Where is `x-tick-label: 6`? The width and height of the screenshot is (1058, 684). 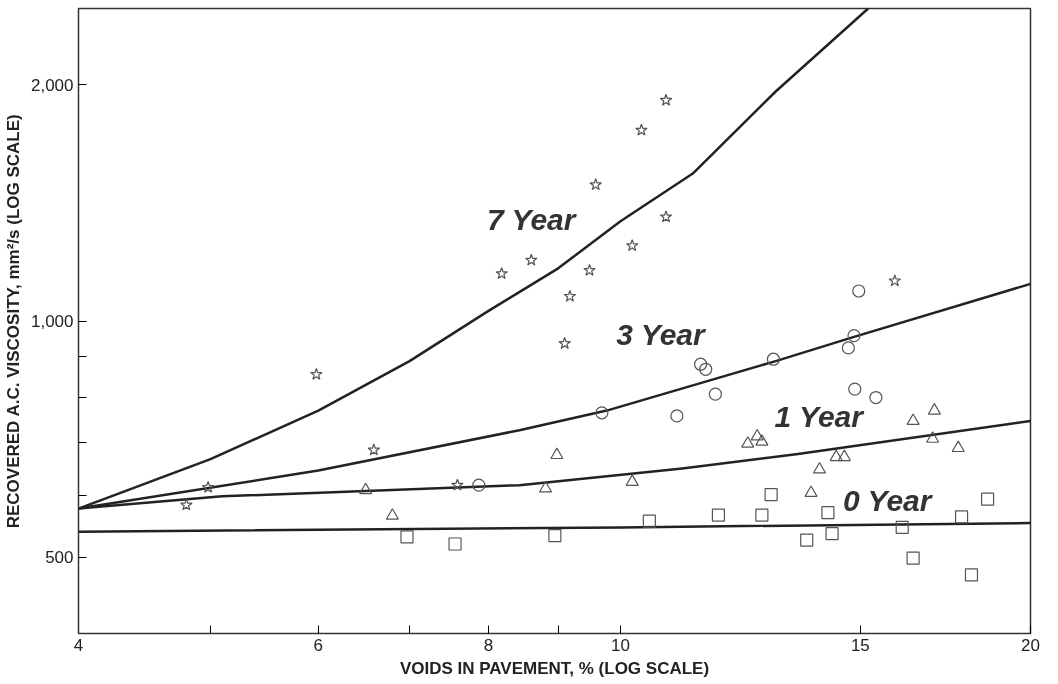 x-tick-label: 6 is located at coordinates (318, 645).